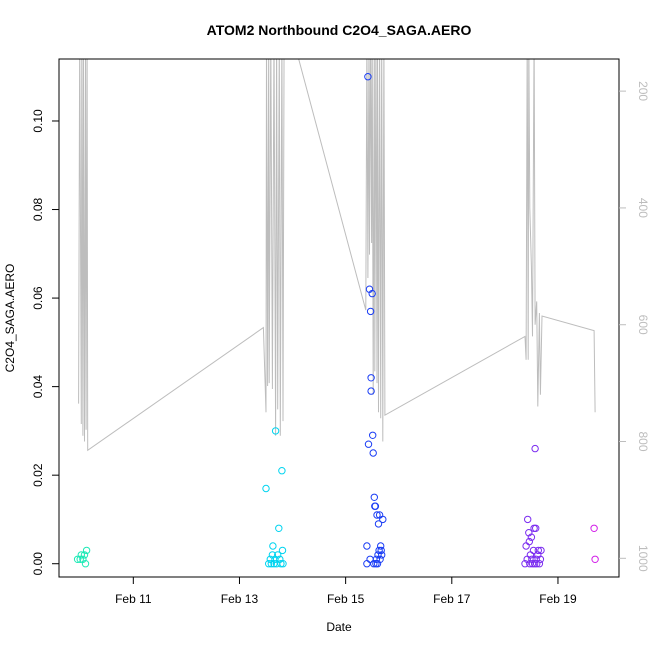 The width and height of the screenshot is (650, 650). I want to click on x-axis-label: Date, so click(339, 627).